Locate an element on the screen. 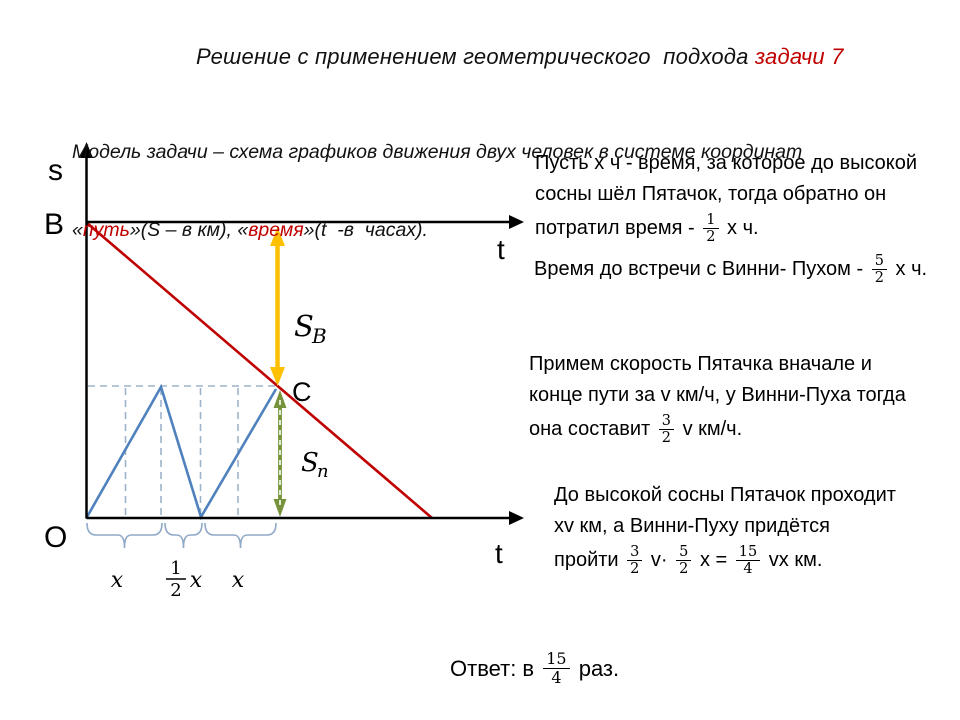 Image resolution: width=960 pixels, height=720 pixels. block3-line3-post: v км/ч. is located at coordinates (710, 429).